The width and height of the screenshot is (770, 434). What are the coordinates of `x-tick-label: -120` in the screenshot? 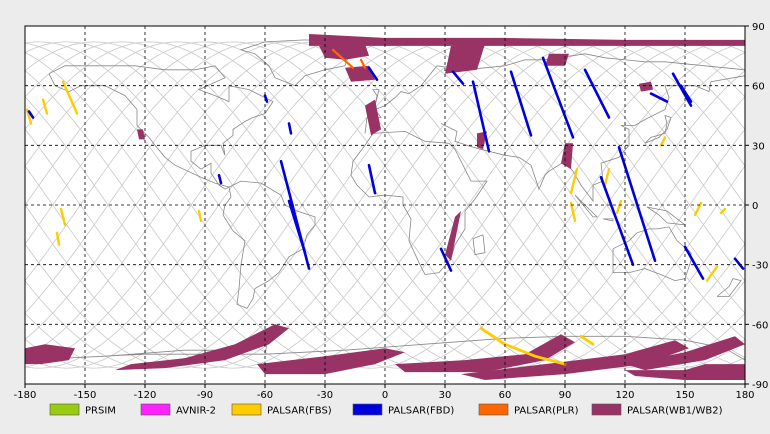 It's located at (145, 395).